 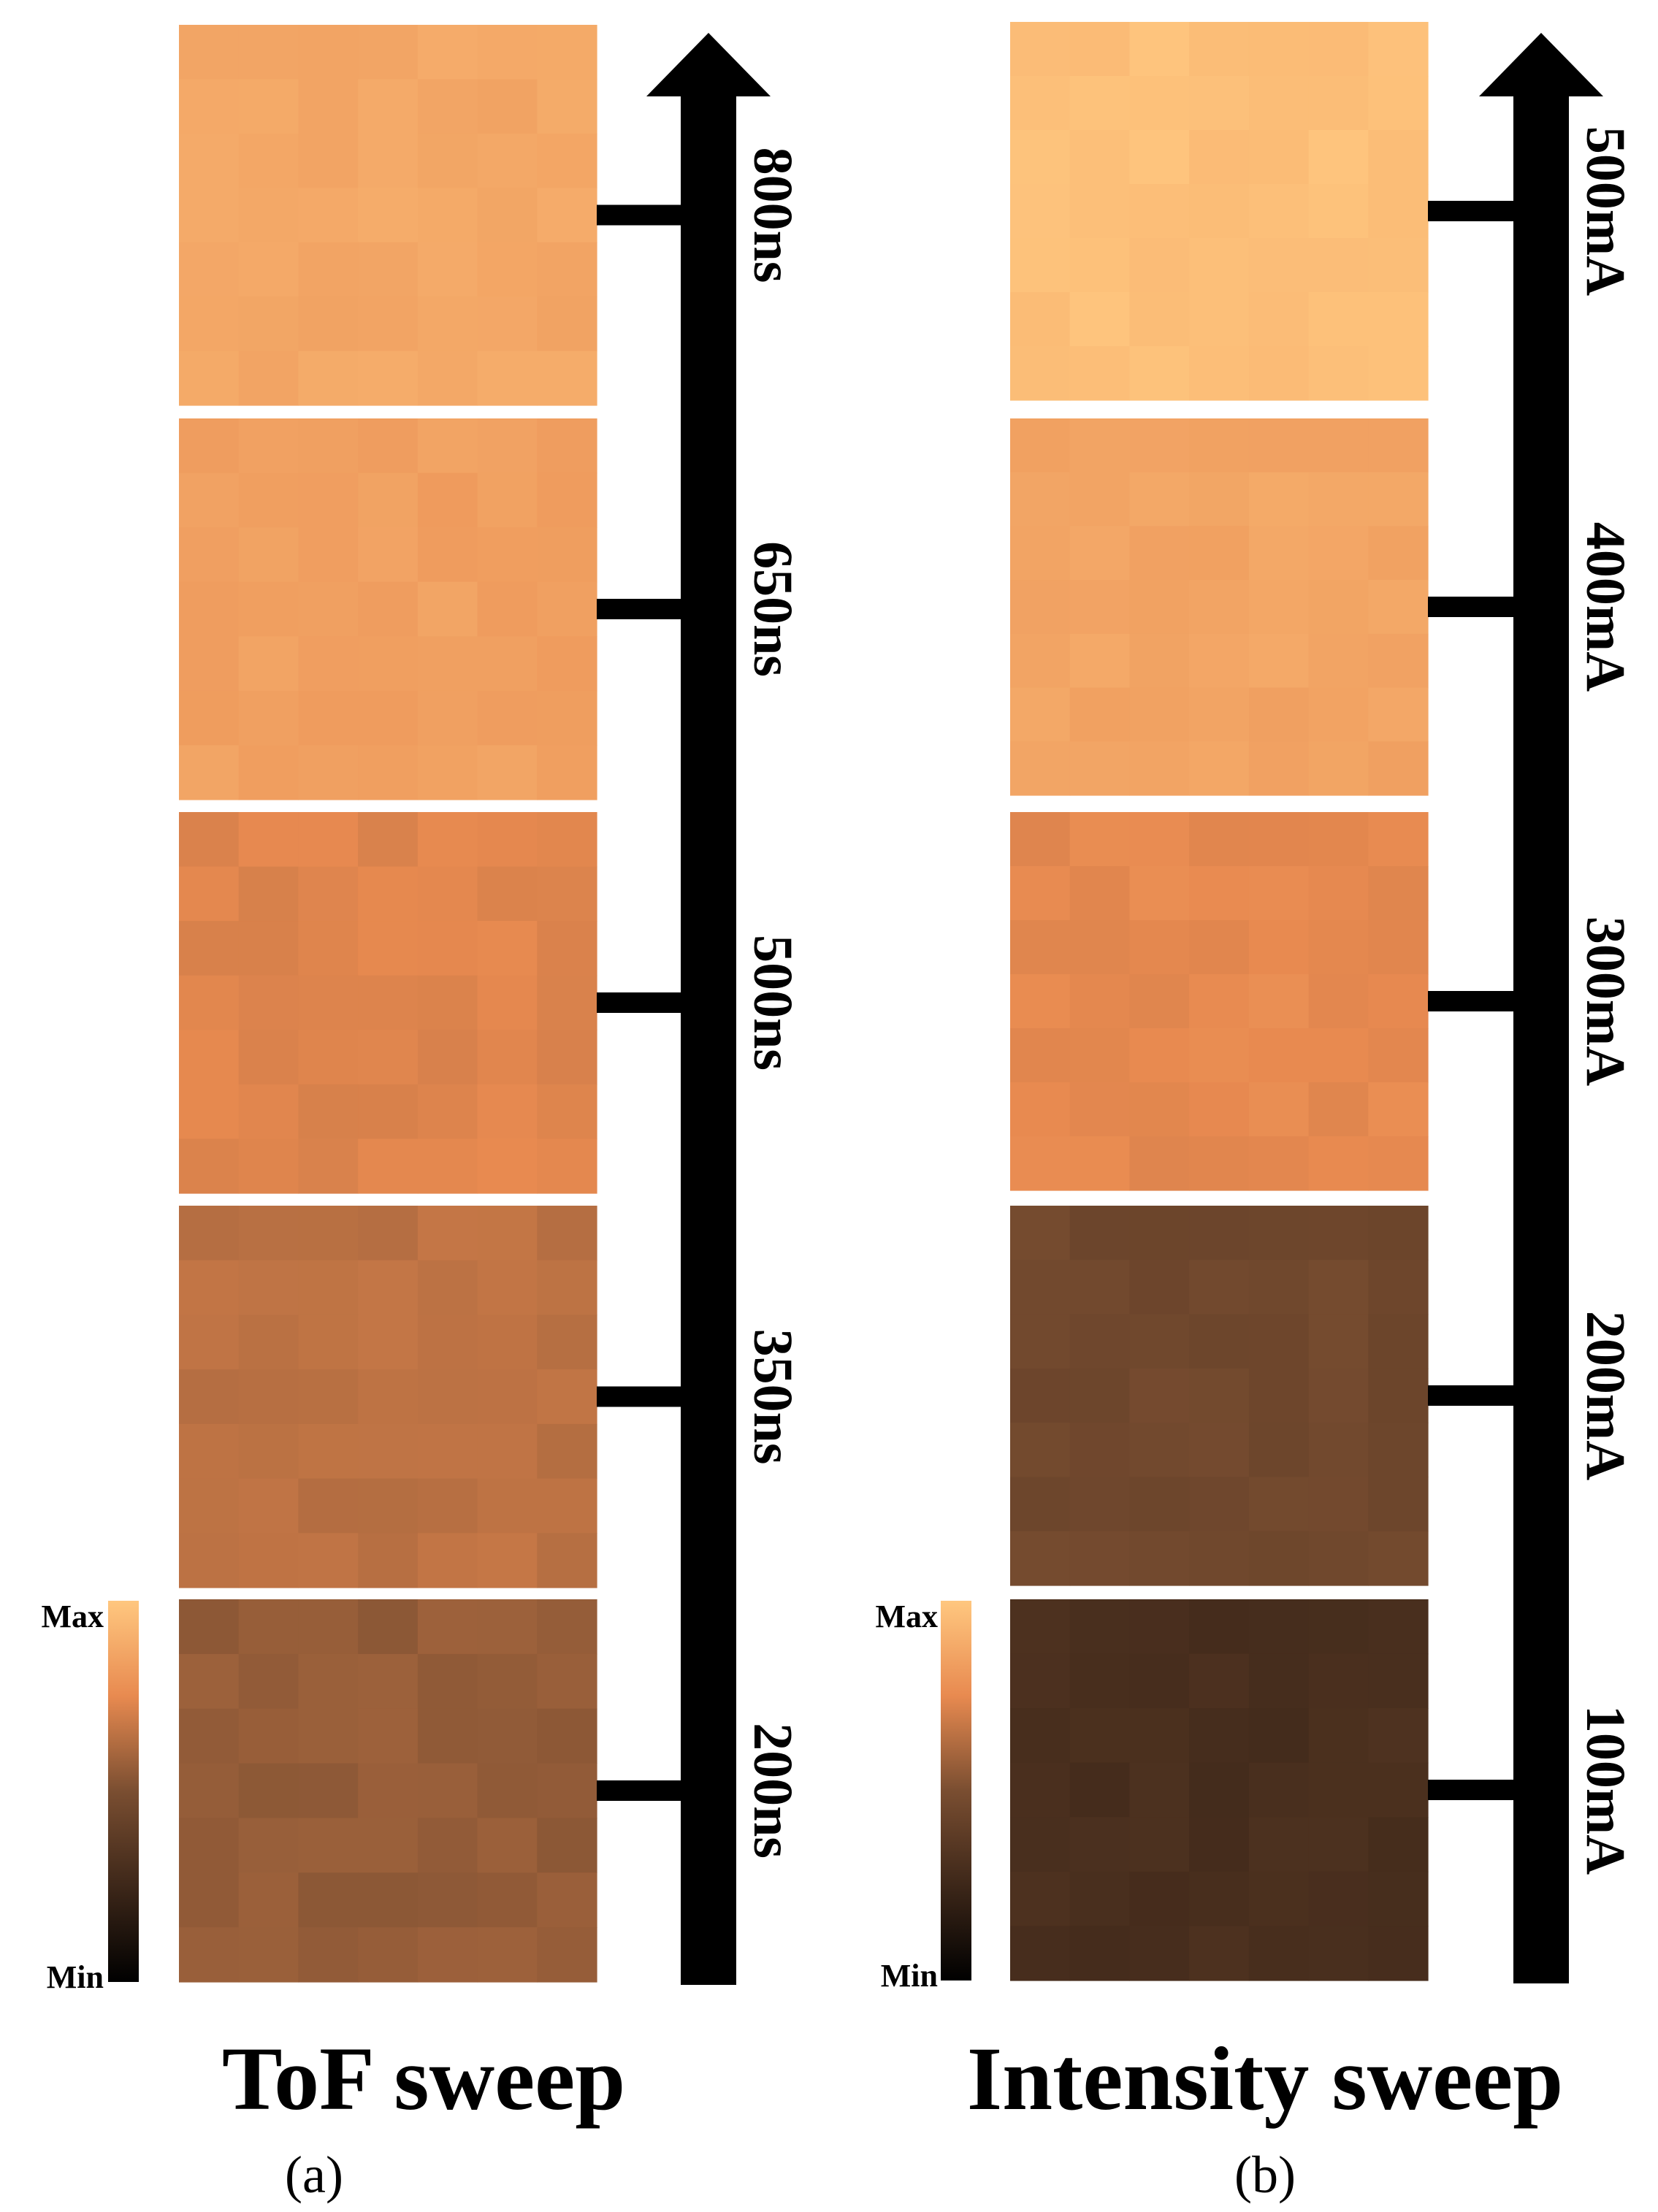 I want to click on axis-arrow-head-intensity, so click(x=1541, y=64).